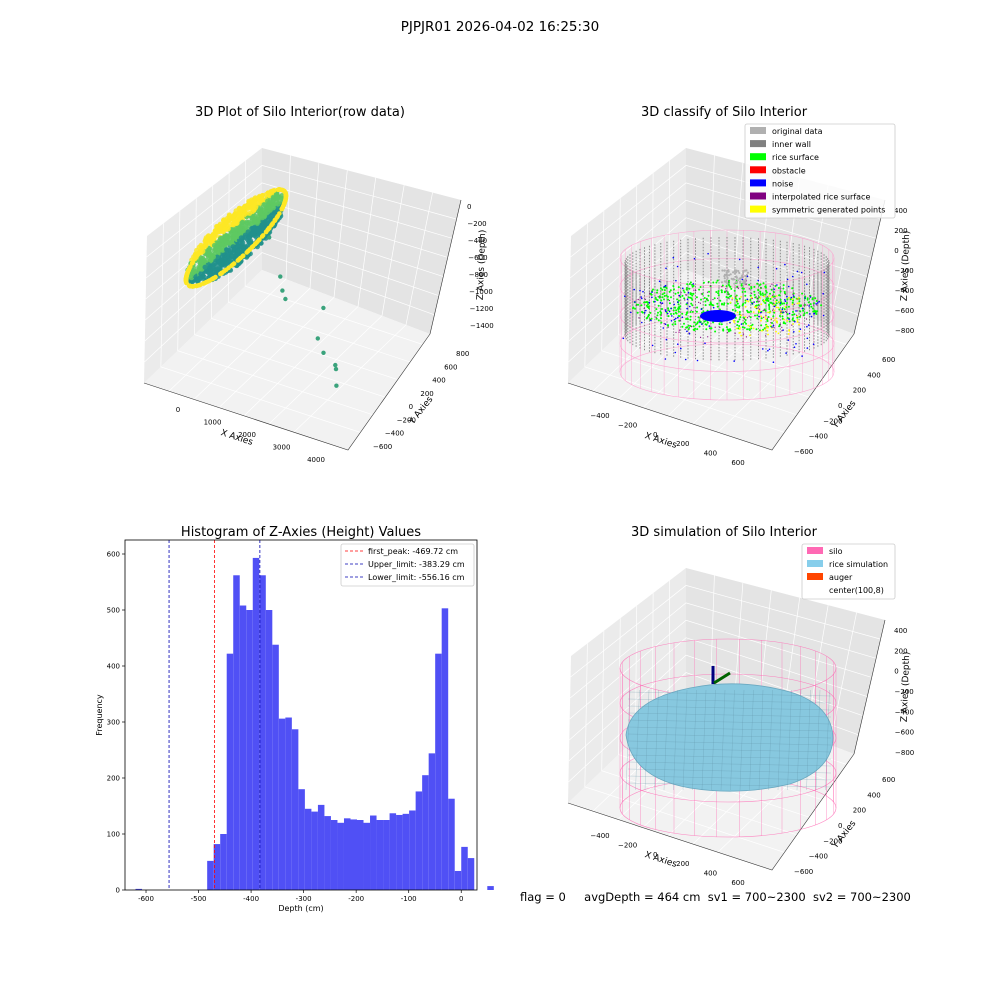 Image resolution: width=1000 pixels, height=1000 pixels. I want to click on raw-outlier-point, so click(280, 276).